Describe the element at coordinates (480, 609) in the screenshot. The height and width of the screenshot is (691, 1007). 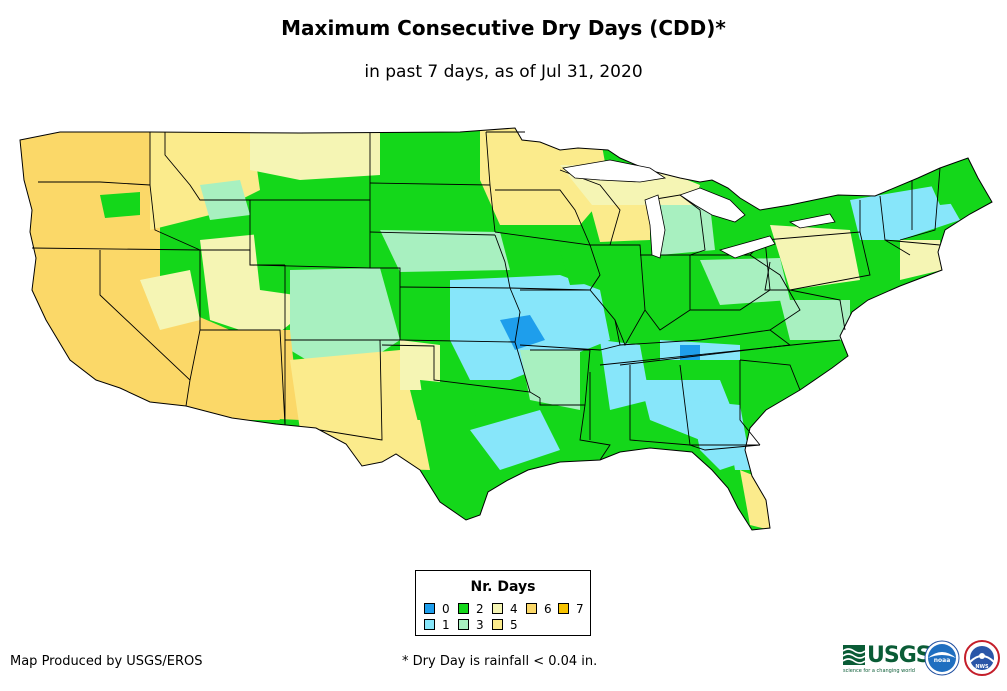
I see `legend-label-2: 2` at that location.